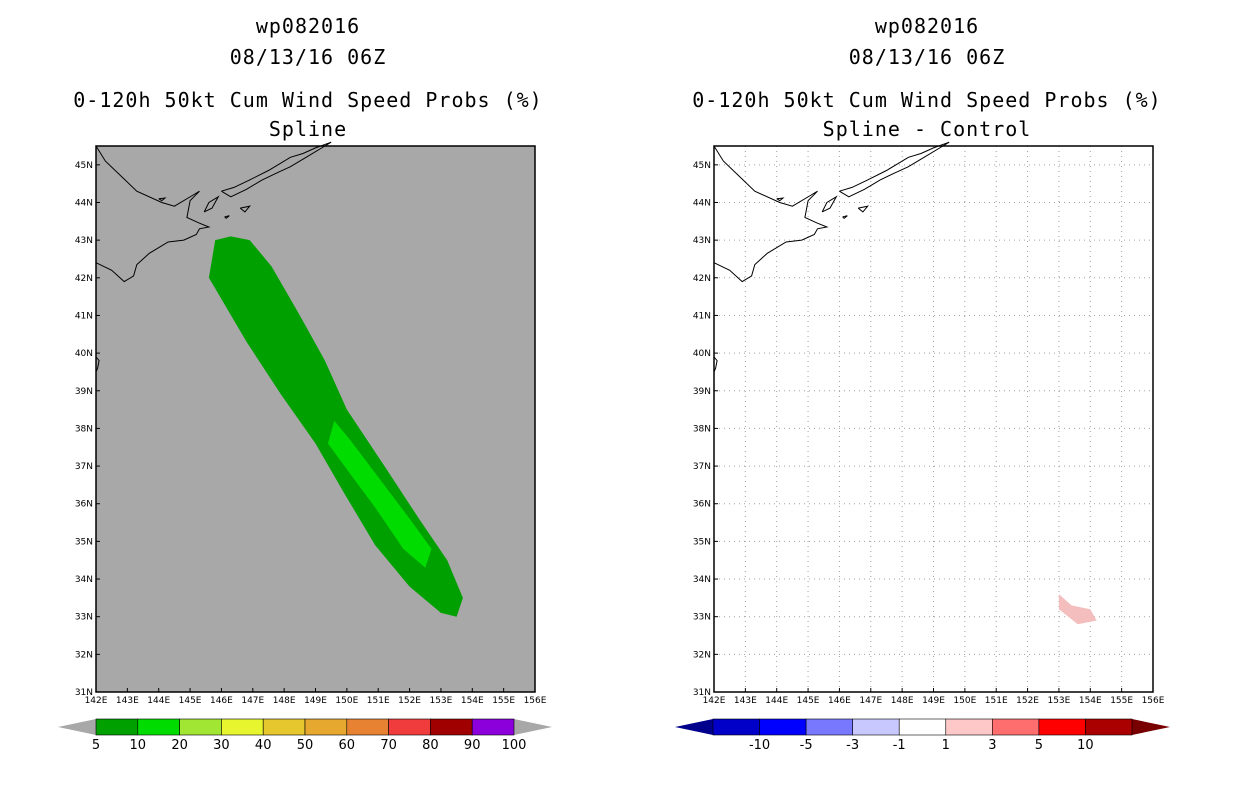 Image resolution: width=1236 pixels, height=800 pixels. Describe the element at coordinates (702, 467) in the screenshot. I see `y-tick-label: 37N` at that location.